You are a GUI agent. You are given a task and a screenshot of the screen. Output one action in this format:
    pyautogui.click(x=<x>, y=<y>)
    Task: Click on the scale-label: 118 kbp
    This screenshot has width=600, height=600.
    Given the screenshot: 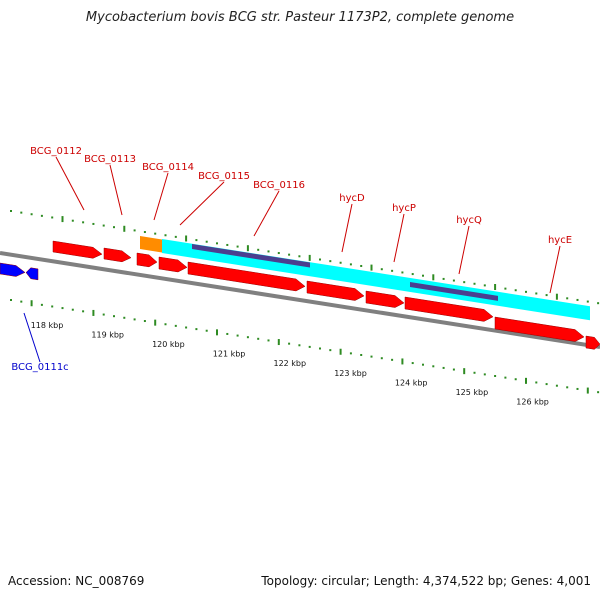 What is the action you would take?
    pyautogui.click(x=47, y=325)
    